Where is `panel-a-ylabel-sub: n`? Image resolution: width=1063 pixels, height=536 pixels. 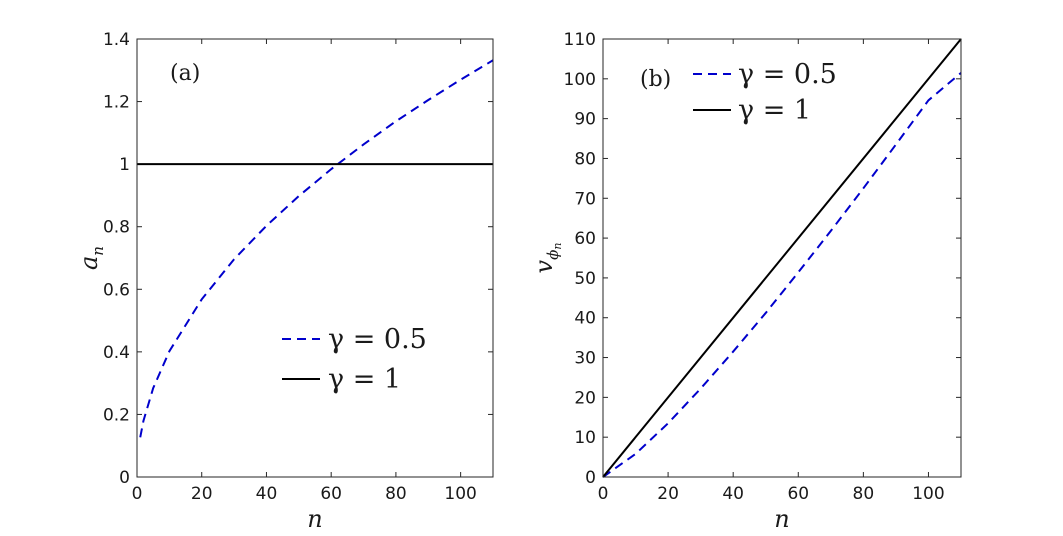 panel-a-ylabel-sub: n is located at coordinates (98, 251).